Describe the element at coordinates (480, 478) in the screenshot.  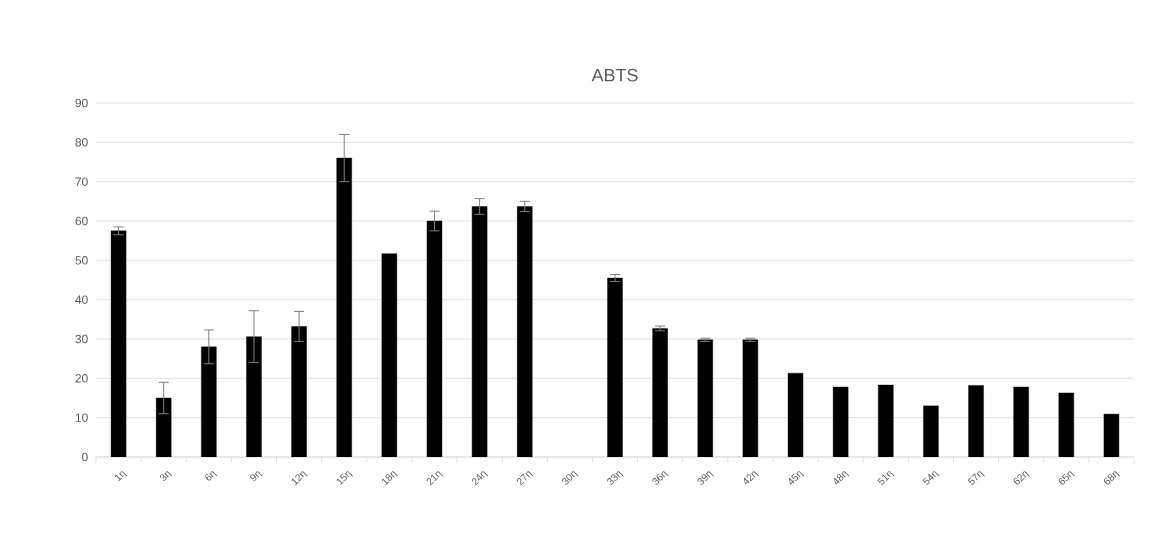
I see `x-tick-label: 24η` at that location.